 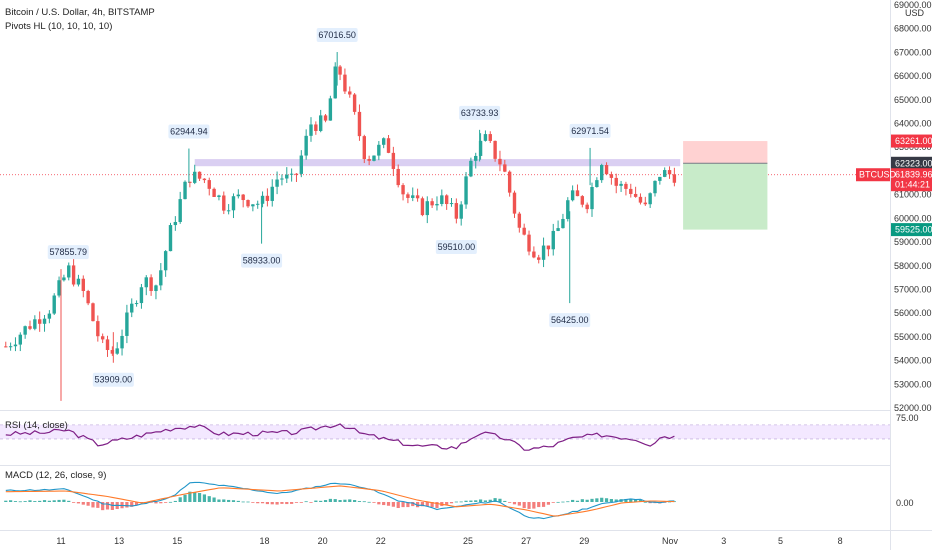 I want to click on indicator-title: Pivots HL (10, 10, 10, 10), so click(x=58, y=26).